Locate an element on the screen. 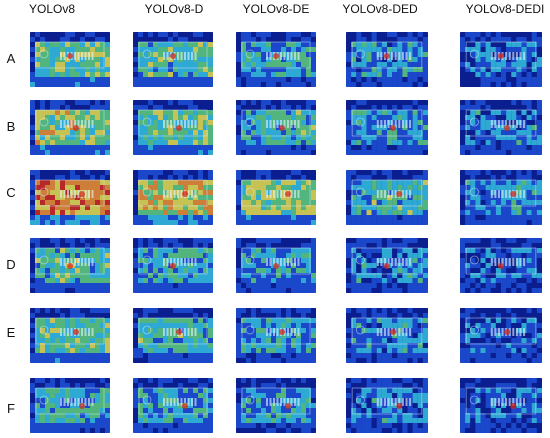  column-header-2: YOLOv8-D is located at coordinates (174, 9).